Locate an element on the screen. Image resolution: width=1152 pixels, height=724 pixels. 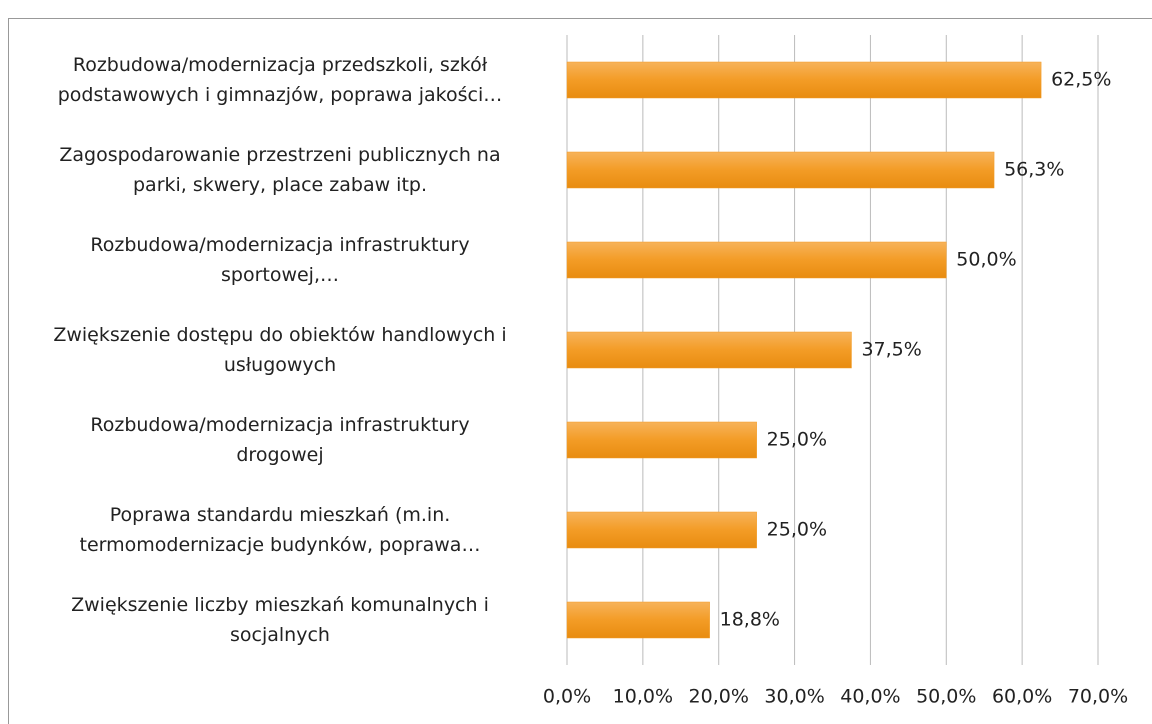
value-label: 62,5% is located at coordinates (1081, 80).